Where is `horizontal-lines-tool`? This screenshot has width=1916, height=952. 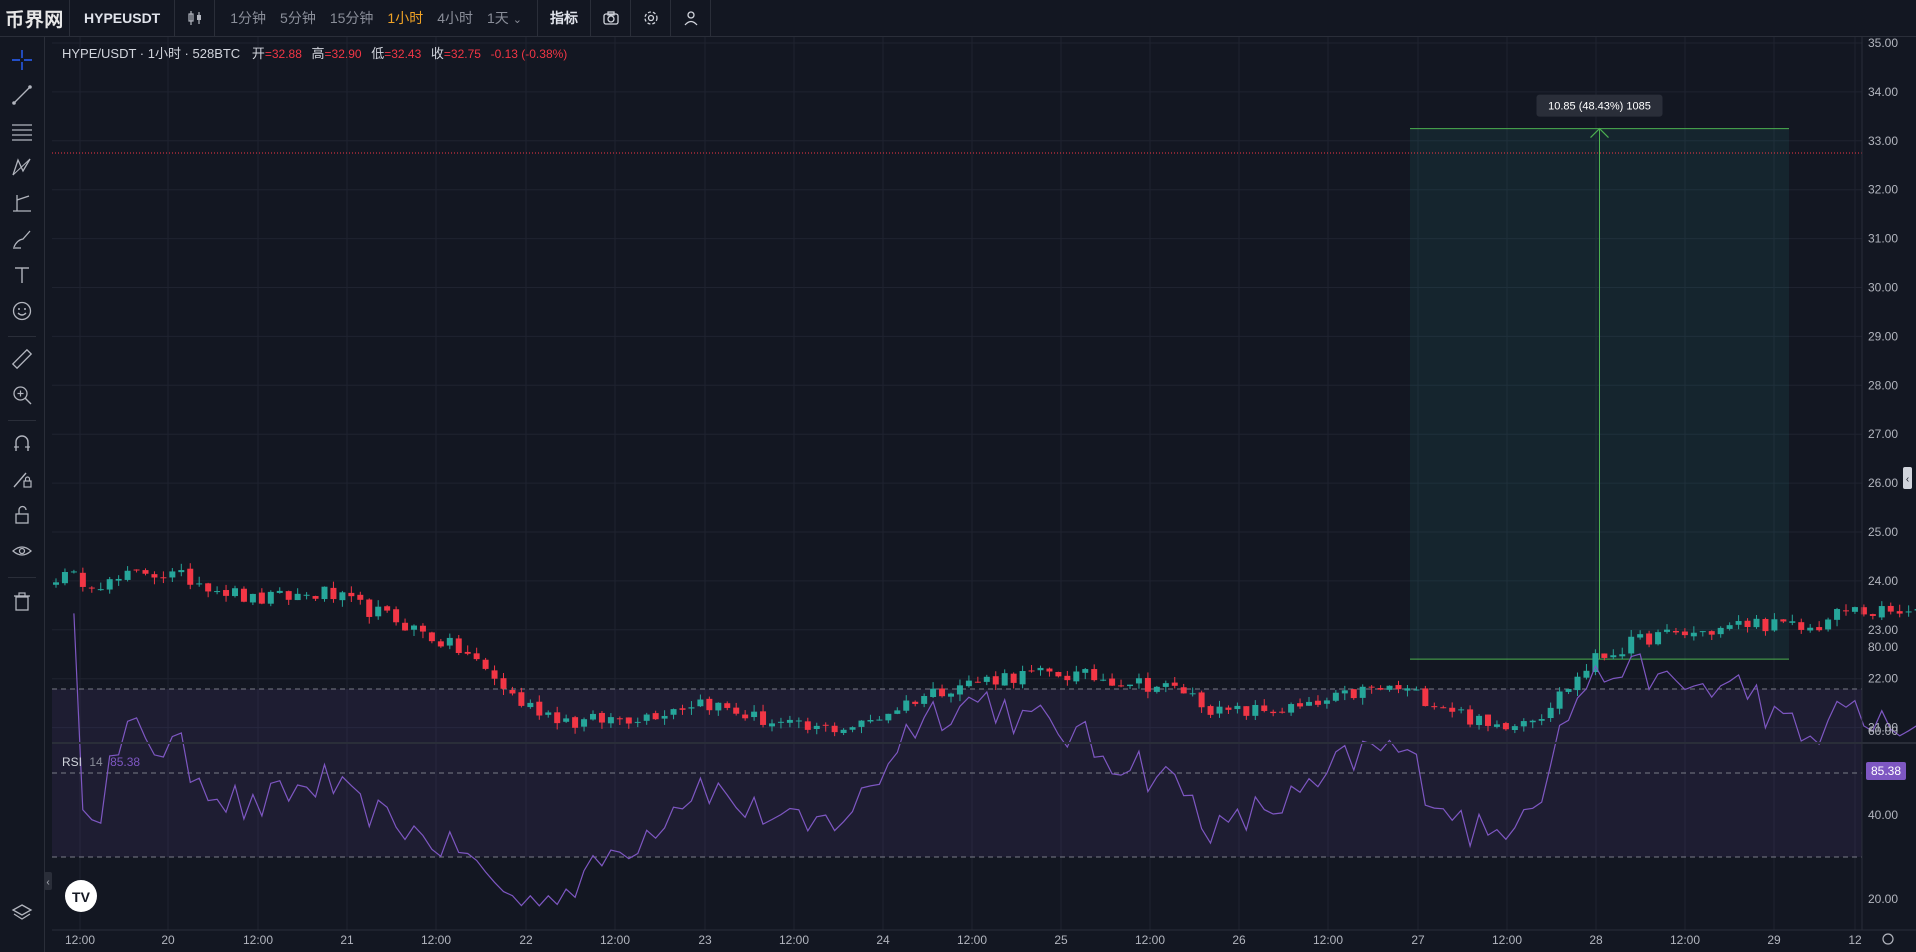 horizontal-lines-tool is located at coordinates (22, 131).